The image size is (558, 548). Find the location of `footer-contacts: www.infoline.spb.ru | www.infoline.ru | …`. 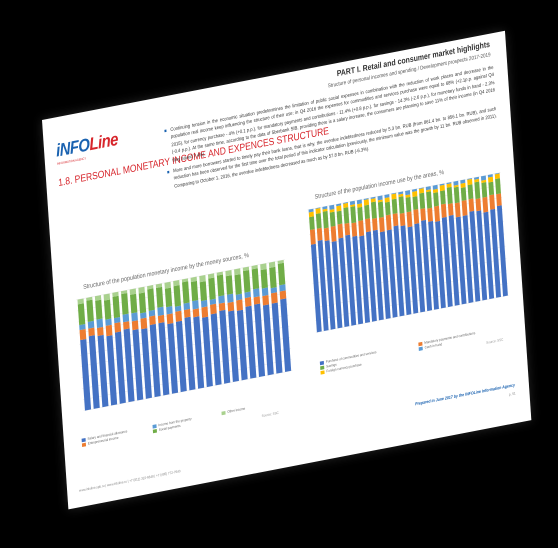

footer-contacts: www.infoline.spb.ru | www.infoline.ru | … is located at coordinates (129, 480).